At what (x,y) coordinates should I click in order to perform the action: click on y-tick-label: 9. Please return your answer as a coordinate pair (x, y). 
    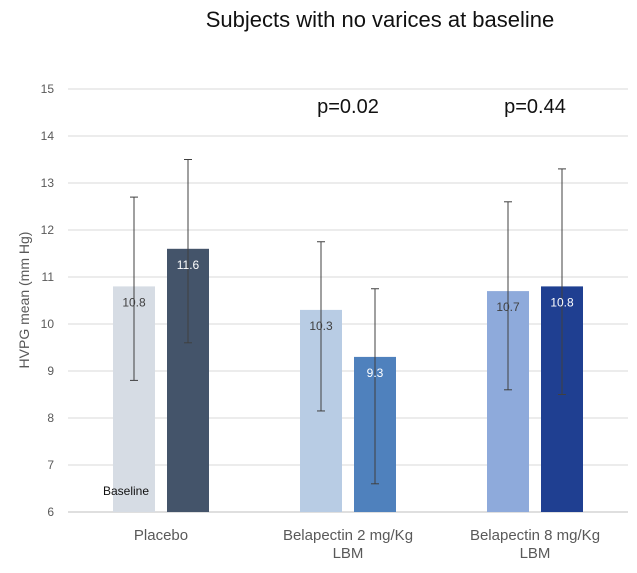
    Looking at the image, I should click on (50, 371).